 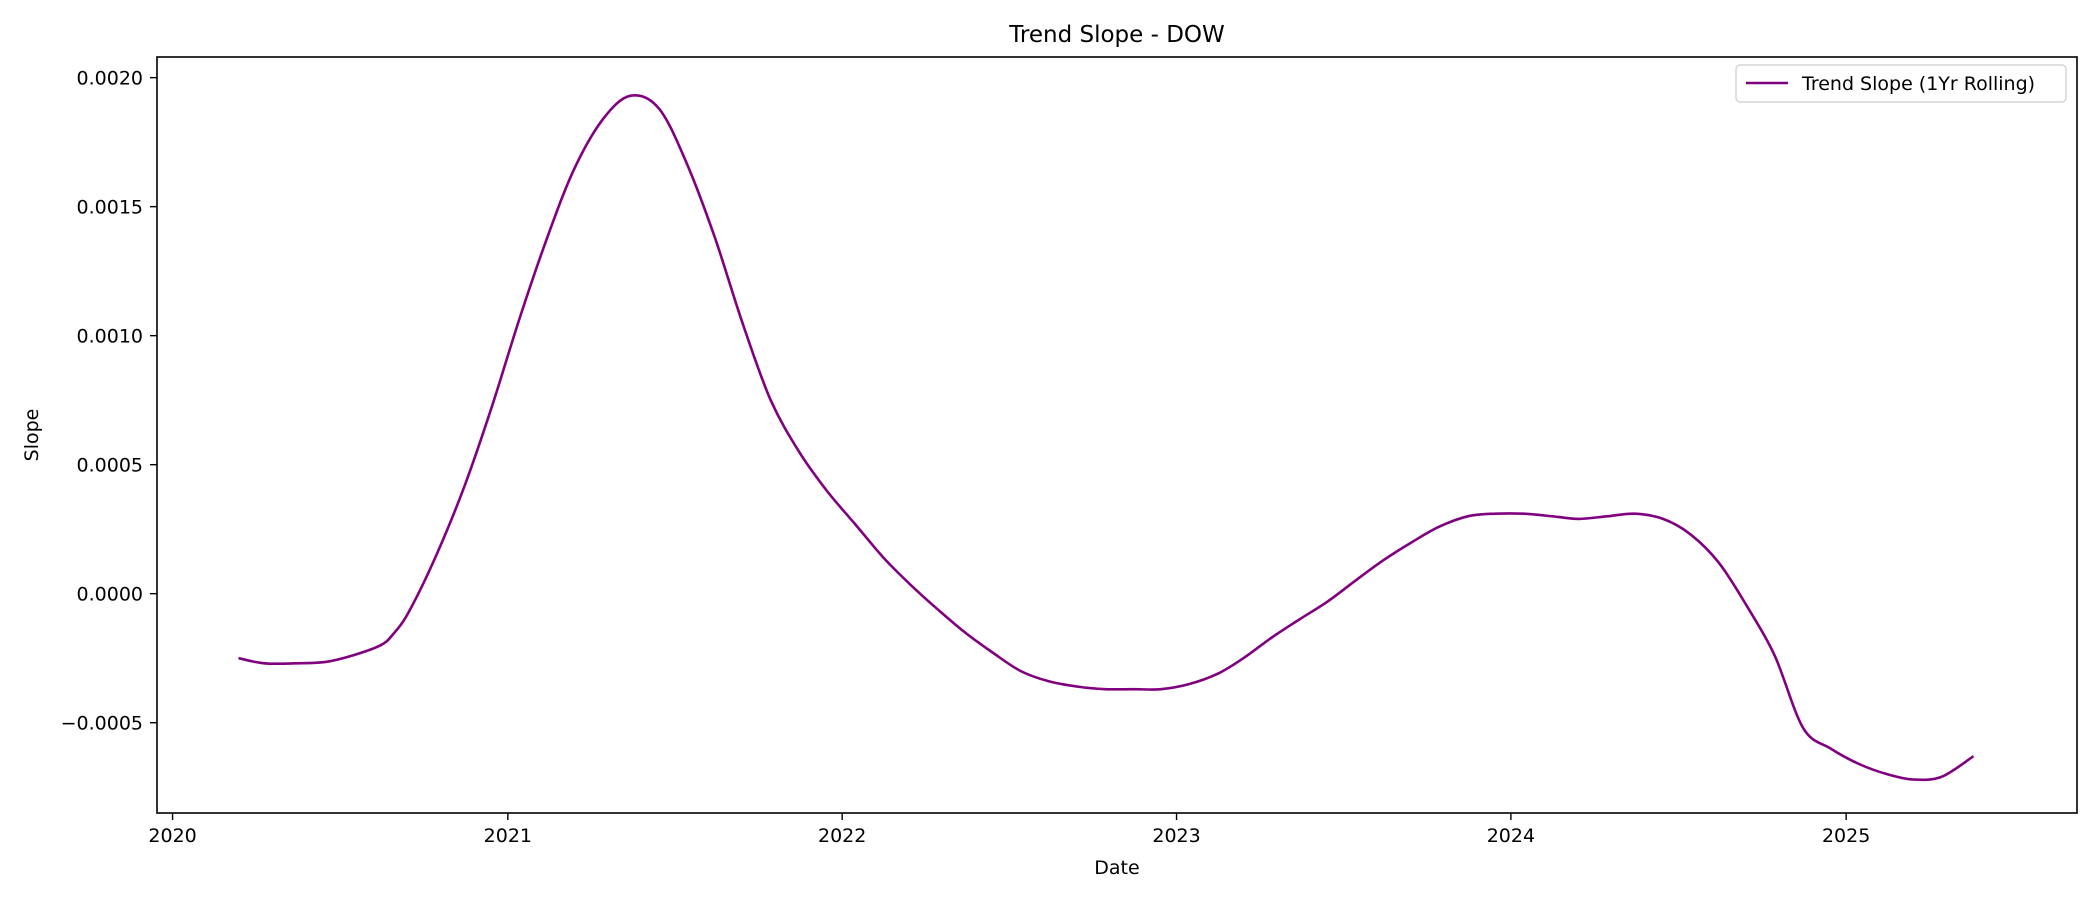 What do you see at coordinates (1116, 35) in the screenshot?
I see `chart-title: Trend Slope - DOW` at bounding box center [1116, 35].